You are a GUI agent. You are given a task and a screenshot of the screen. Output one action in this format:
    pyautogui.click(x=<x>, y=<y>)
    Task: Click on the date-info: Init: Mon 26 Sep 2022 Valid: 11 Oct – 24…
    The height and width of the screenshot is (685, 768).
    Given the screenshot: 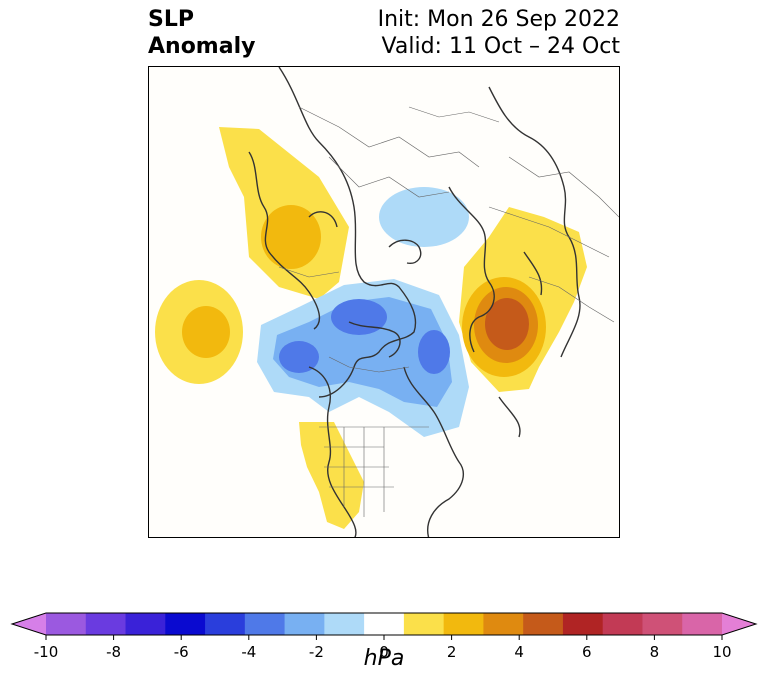 What is the action you would take?
    pyautogui.click(x=499, y=33)
    